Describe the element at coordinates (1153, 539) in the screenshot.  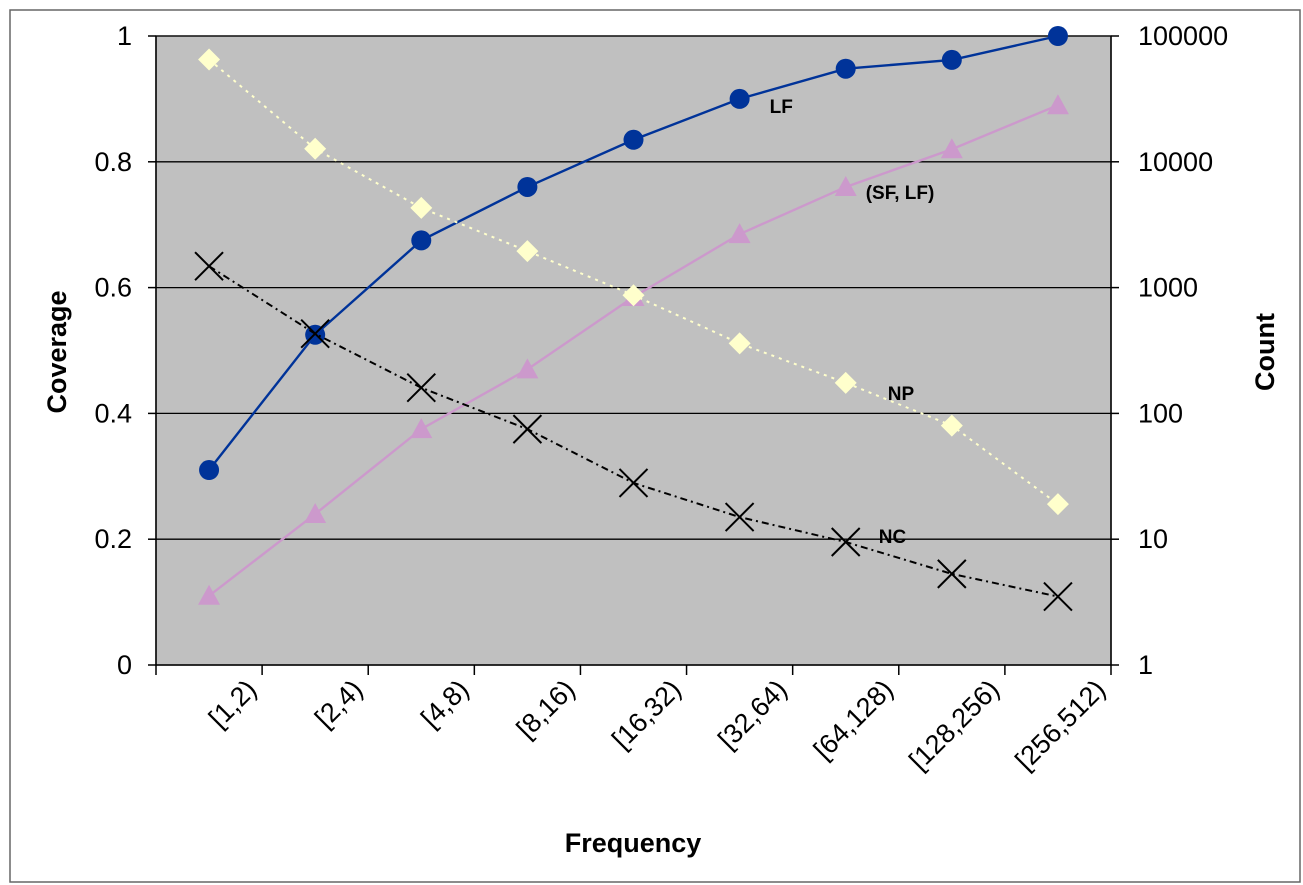
I see `y2-tick-label: 10` at that location.